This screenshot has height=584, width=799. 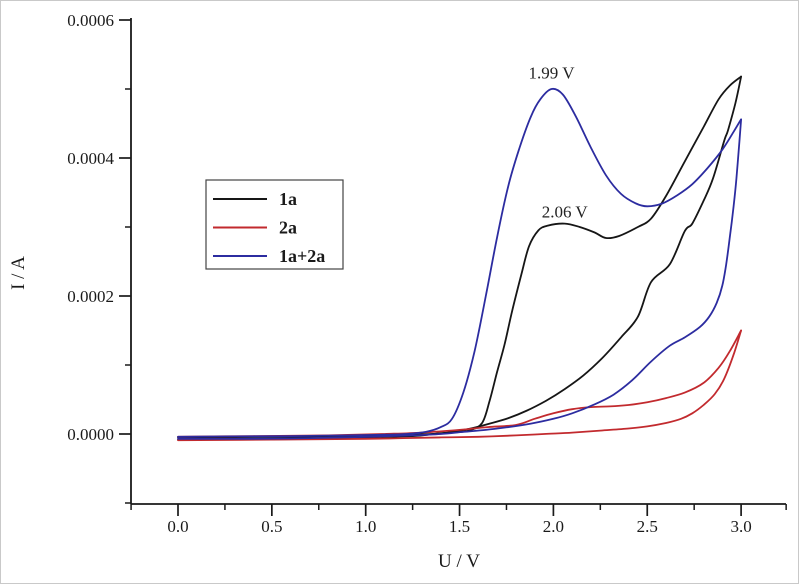 What do you see at coordinates (647, 526) in the screenshot?
I see `x-tick-label: 2.5` at bounding box center [647, 526].